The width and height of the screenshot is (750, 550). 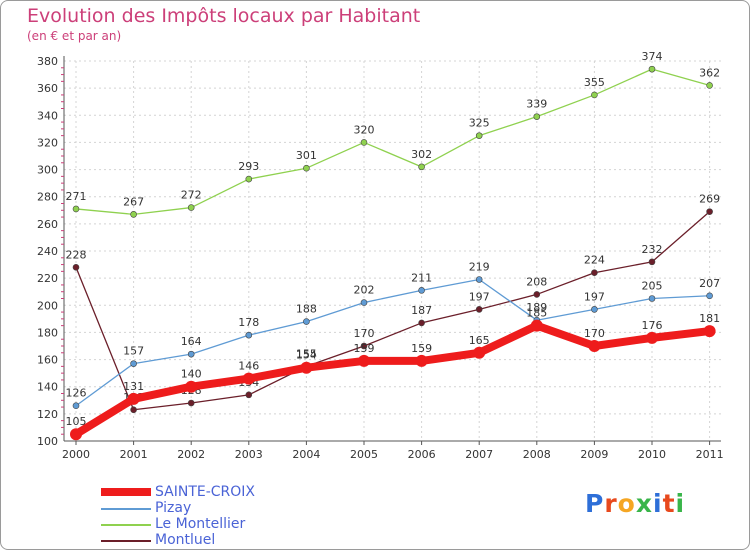 What do you see at coordinates (133, 351) in the screenshot?
I see `data-label-pizay: 157` at bounding box center [133, 351].